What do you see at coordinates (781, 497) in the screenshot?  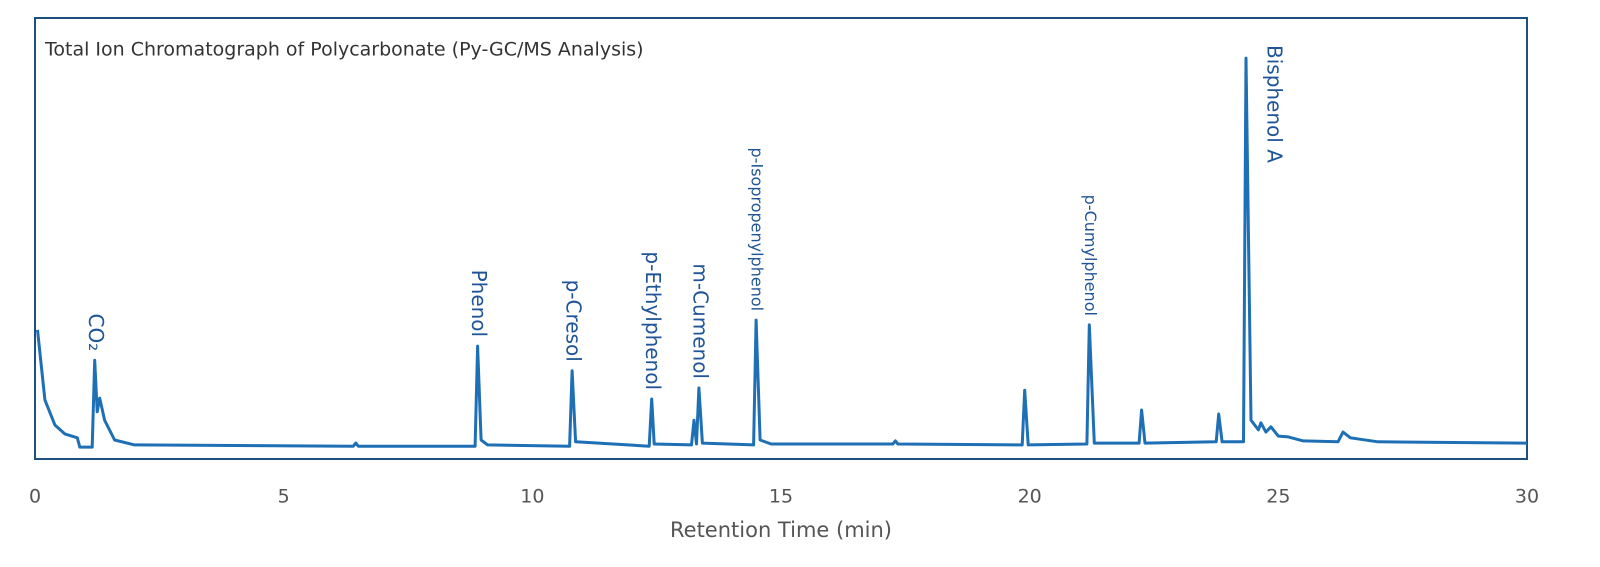 I see `x-tick-label: 15` at bounding box center [781, 497].